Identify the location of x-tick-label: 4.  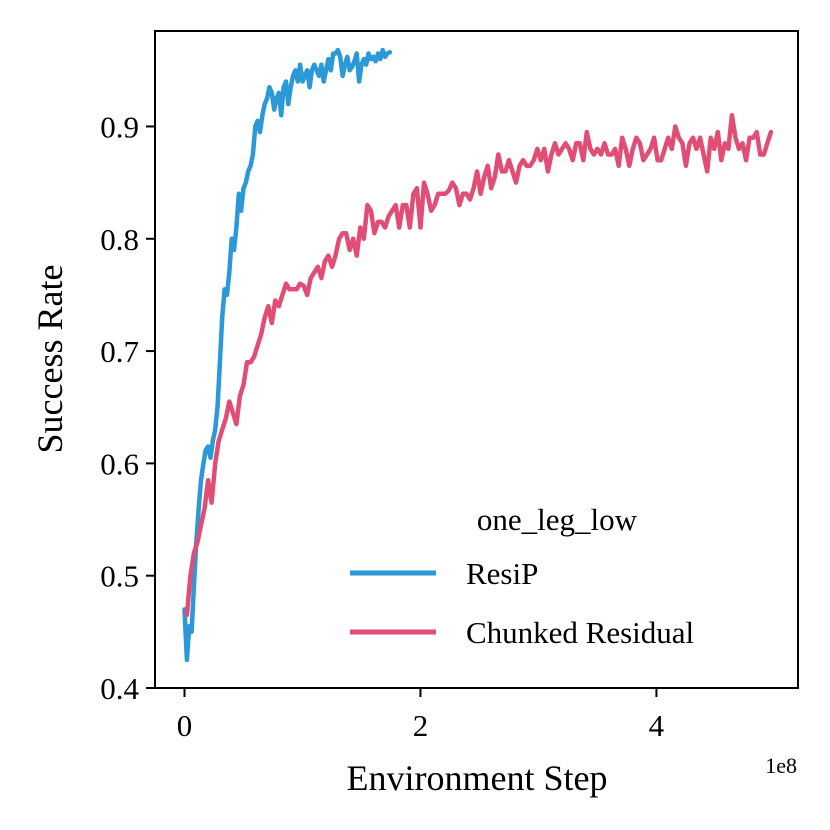
(657, 725).